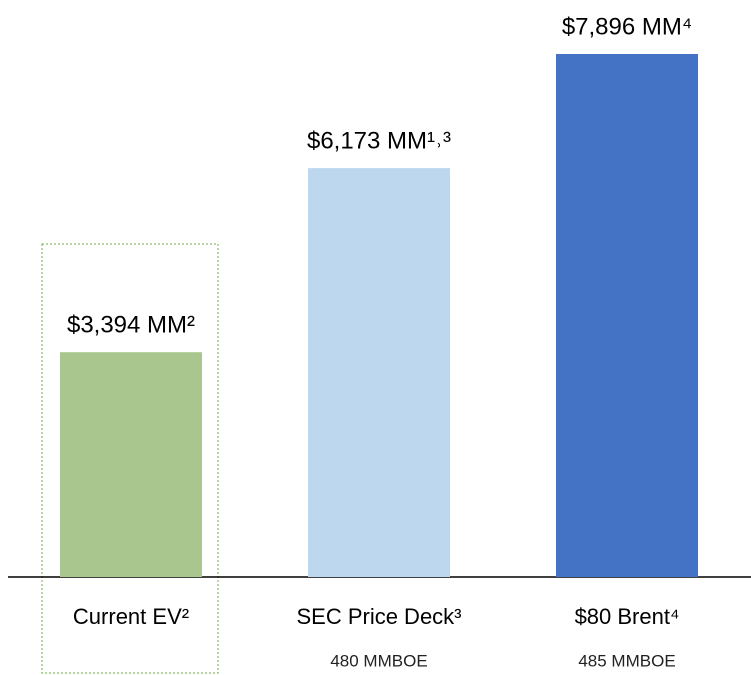  What do you see at coordinates (627, 26) in the screenshot?
I see `value-label: $7,896 MM⁴` at bounding box center [627, 26].